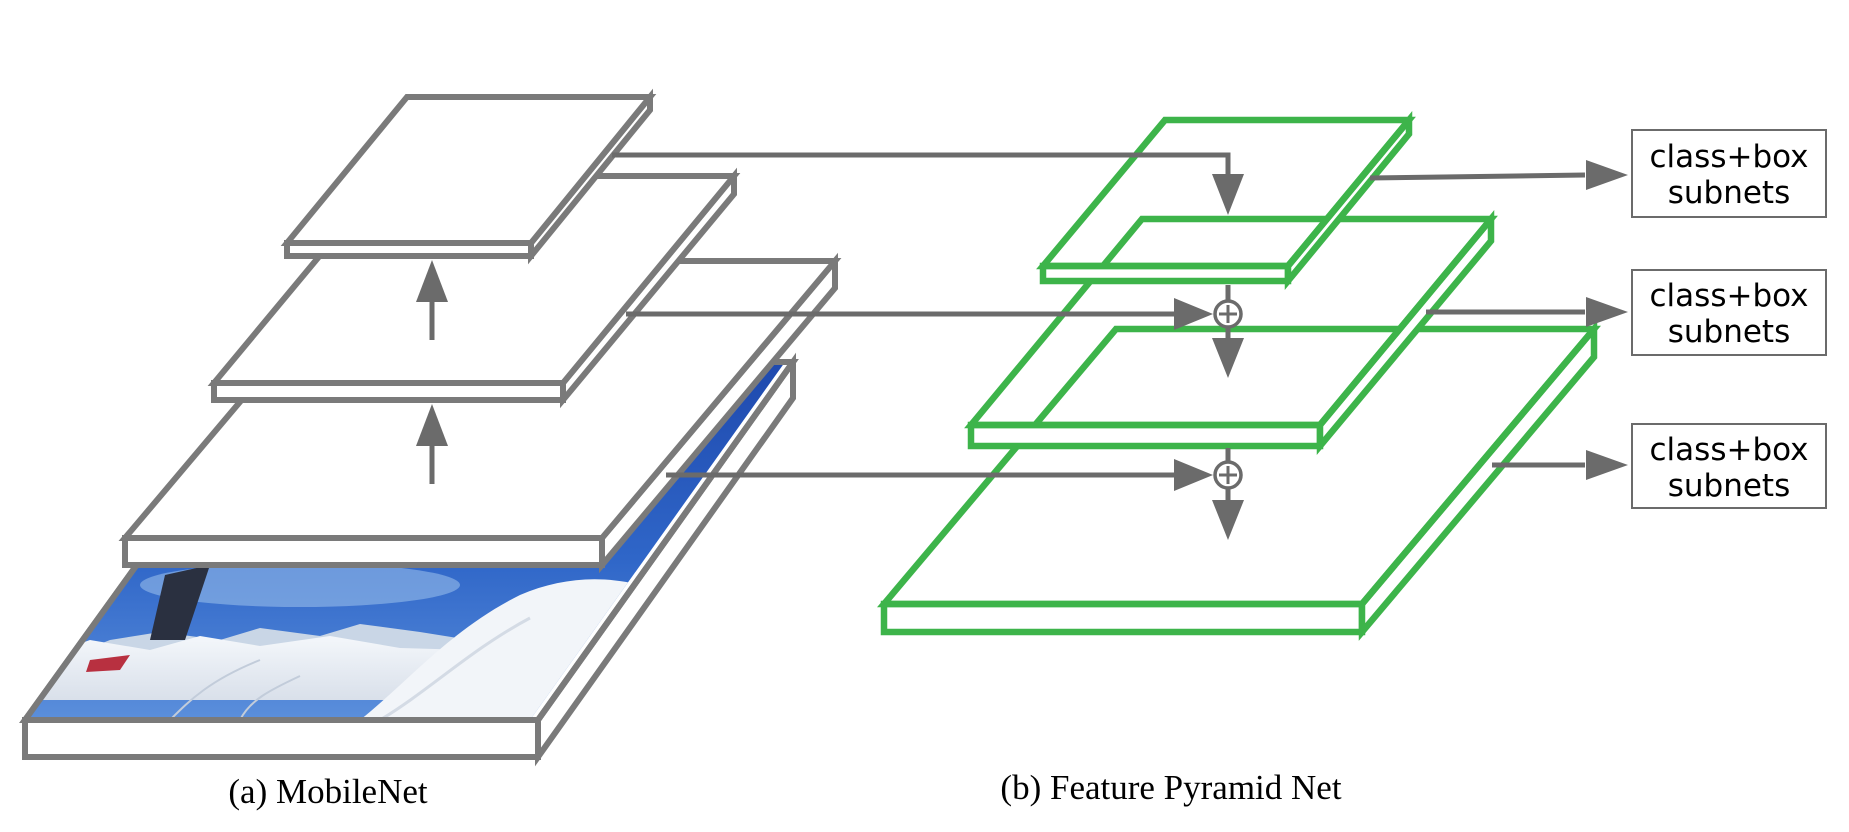 The image size is (1849, 832). What do you see at coordinates (281, 738) in the screenshot?
I see `input-slab-front` at bounding box center [281, 738].